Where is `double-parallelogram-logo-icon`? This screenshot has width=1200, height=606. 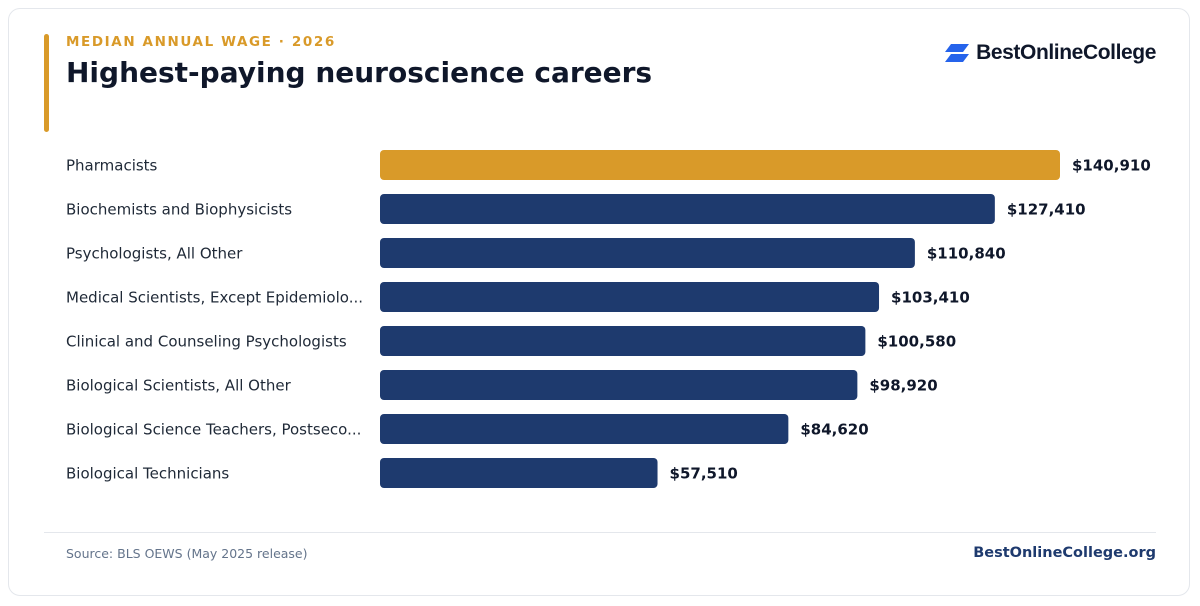 double-parallelogram-logo-icon is located at coordinates (957, 53).